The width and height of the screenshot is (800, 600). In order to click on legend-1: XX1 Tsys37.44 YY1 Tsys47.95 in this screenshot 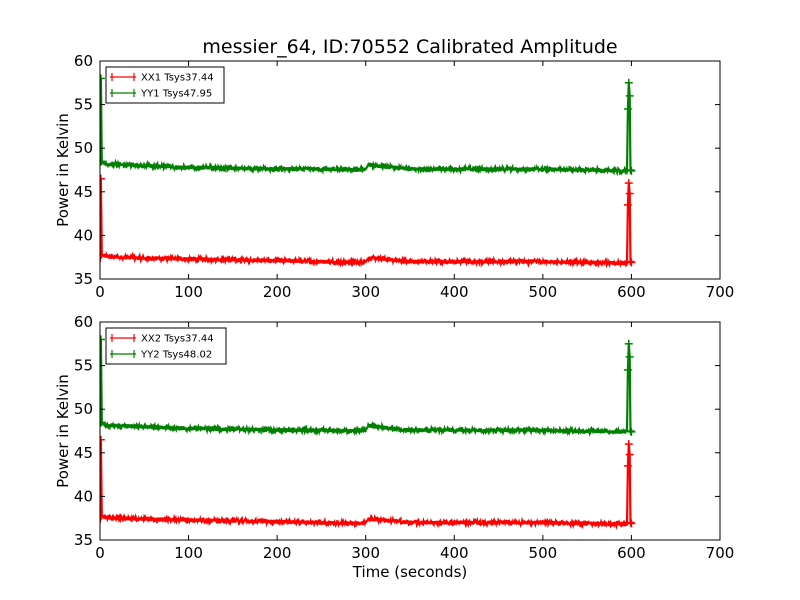, I will do `click(165, 85)`.